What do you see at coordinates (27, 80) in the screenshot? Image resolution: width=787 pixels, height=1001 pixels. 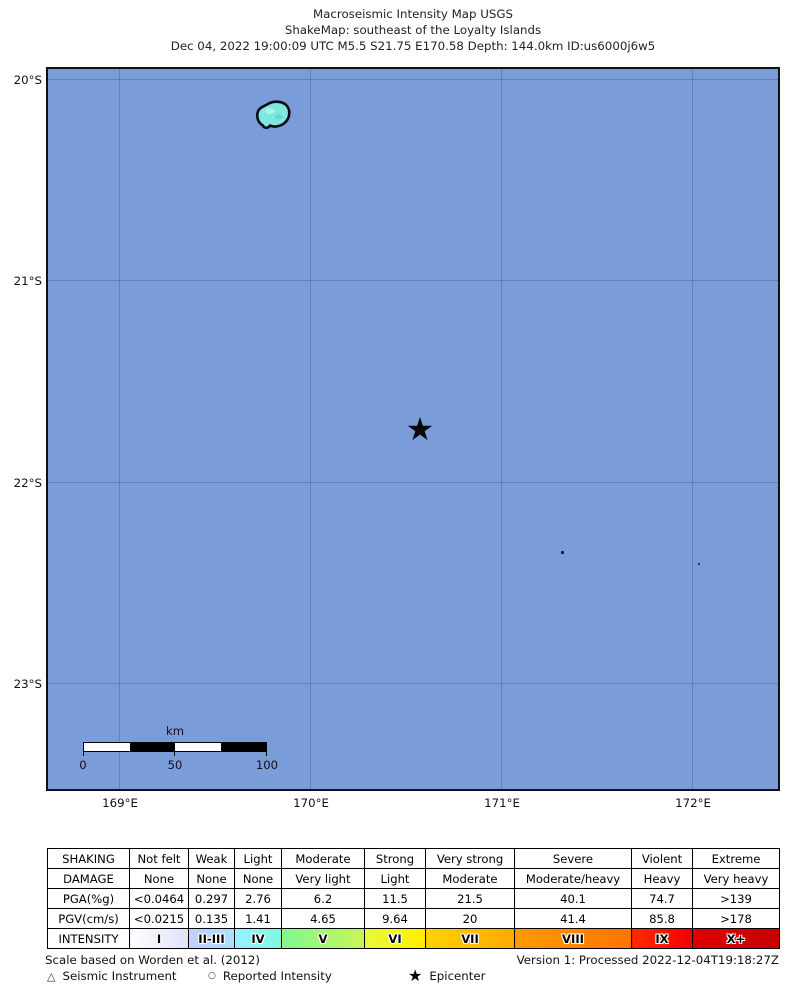 I see `lat-tick-20s: 20°S` at bounding box center [27, 80].